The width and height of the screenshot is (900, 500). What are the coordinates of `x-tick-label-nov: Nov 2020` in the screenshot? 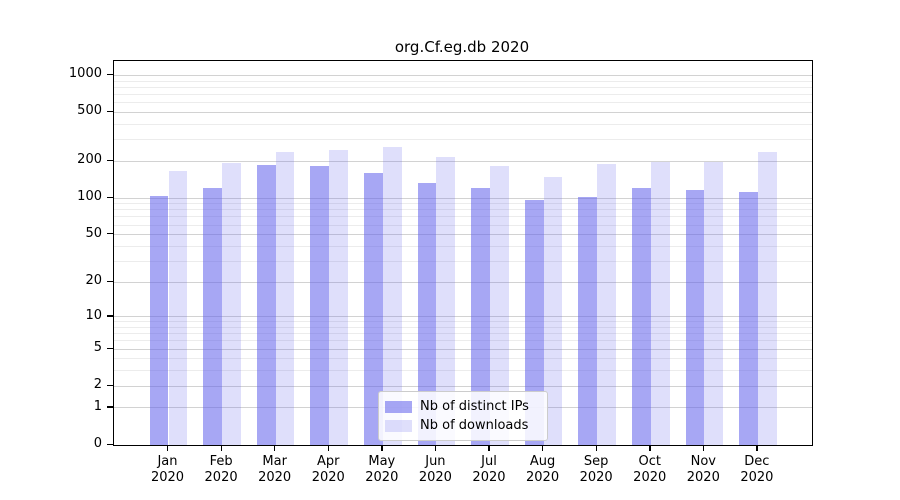 It's located at (703, 470).